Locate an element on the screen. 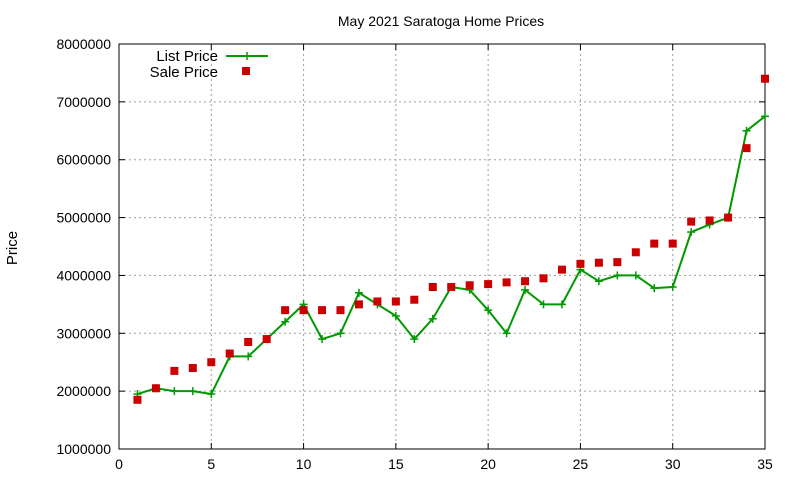 The height and width of the screenshot is (480, 800). y-tick-label: 8000000 is located at coordinates (83, 44).